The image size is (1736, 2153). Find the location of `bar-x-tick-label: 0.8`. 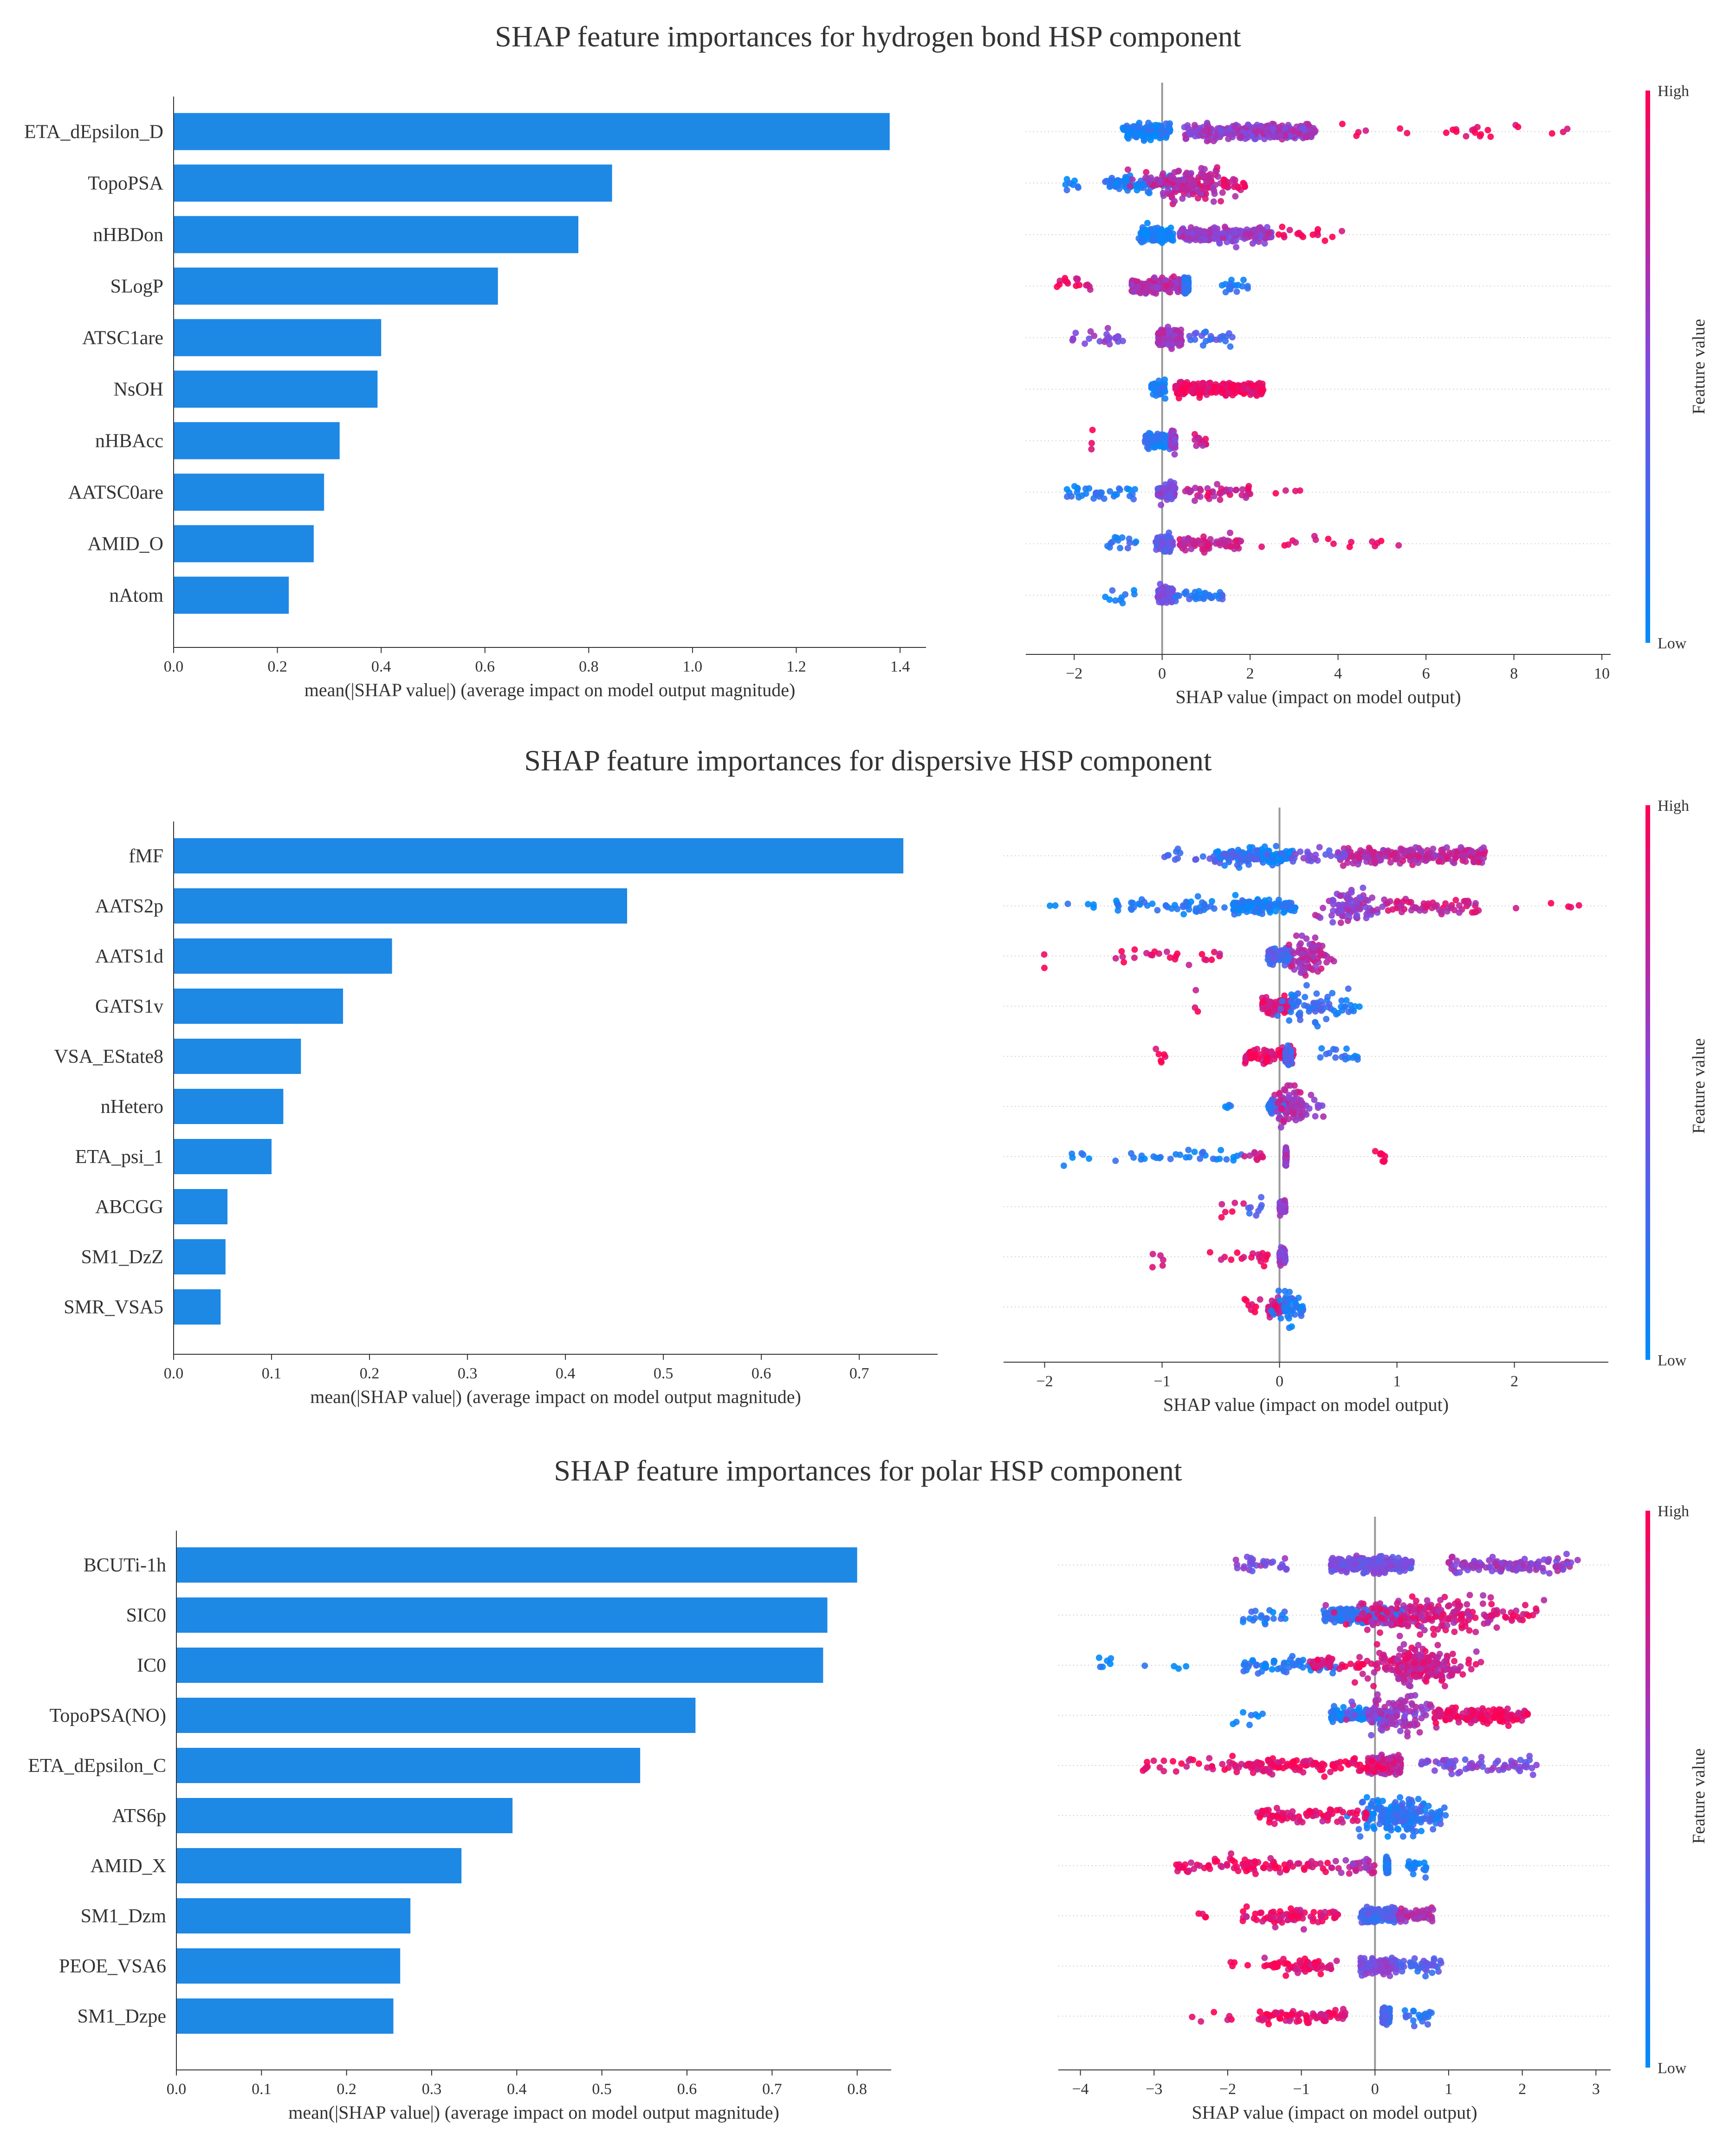

bar-x-tick-label: 0.8 is located at coordinates (589, 666).